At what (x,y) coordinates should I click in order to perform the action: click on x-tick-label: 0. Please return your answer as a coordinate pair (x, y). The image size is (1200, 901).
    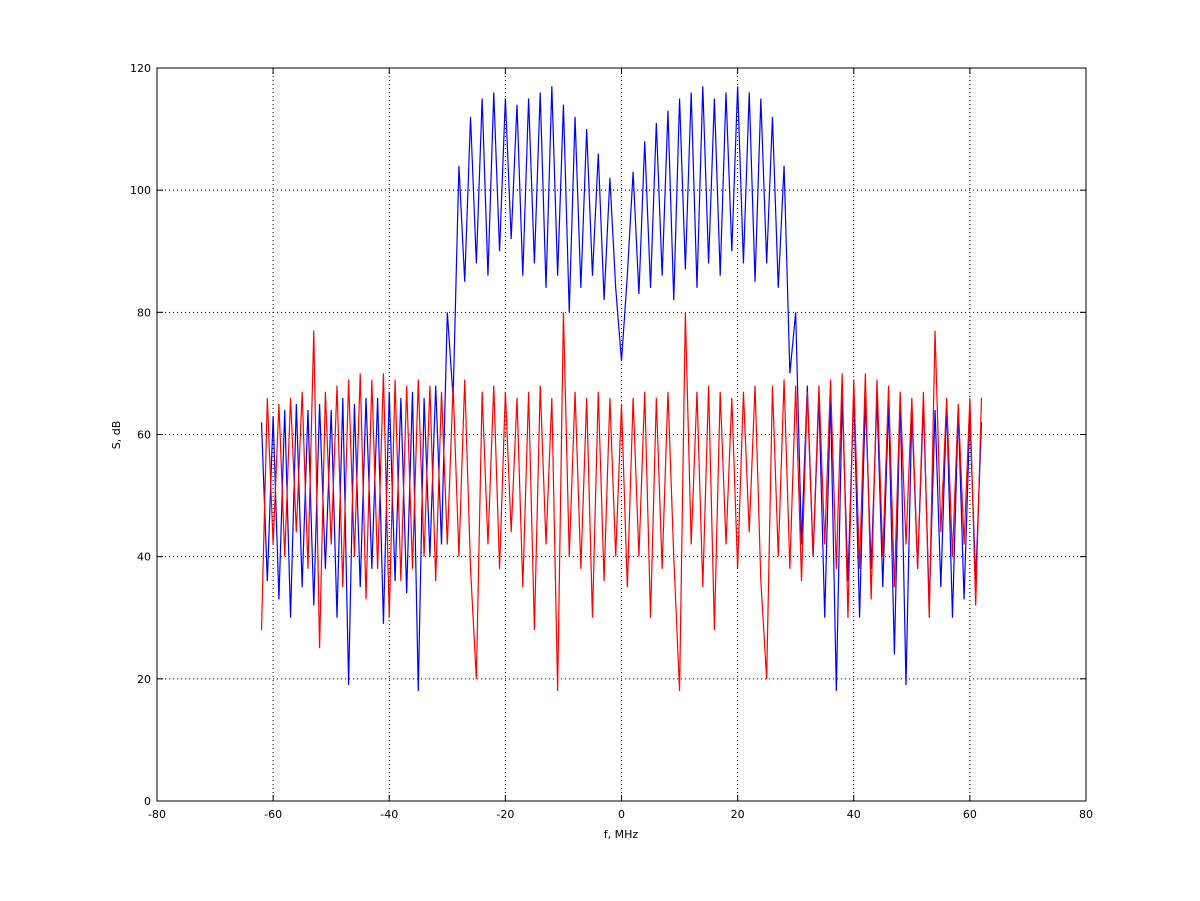
    Looking at the image, I should click on (621, 814).